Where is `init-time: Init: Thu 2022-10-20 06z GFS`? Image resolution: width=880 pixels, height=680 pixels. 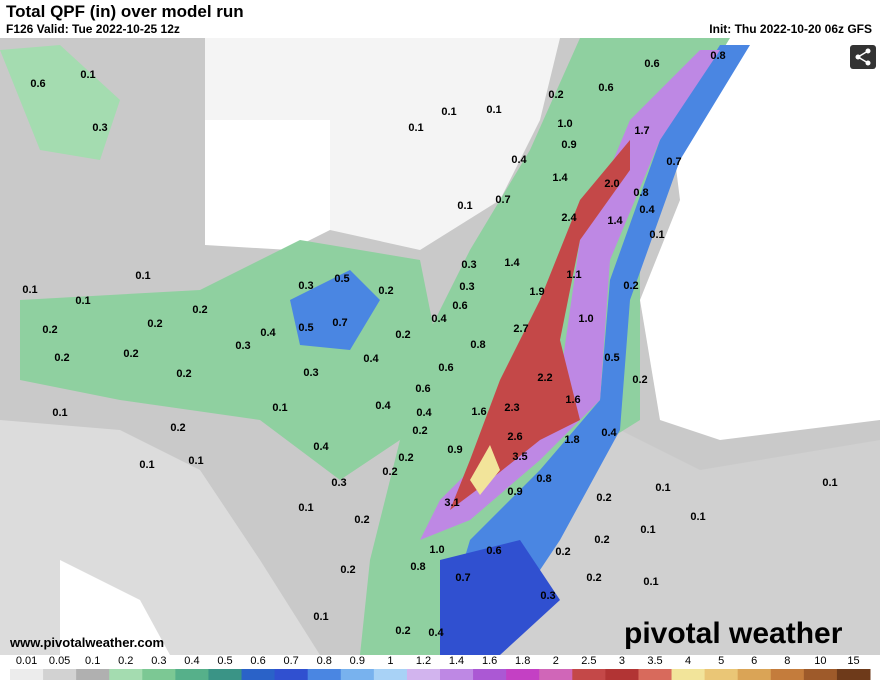
init-time: Init: Thu 2022-10-20 06z GFS is located at coordinates (790, 29).